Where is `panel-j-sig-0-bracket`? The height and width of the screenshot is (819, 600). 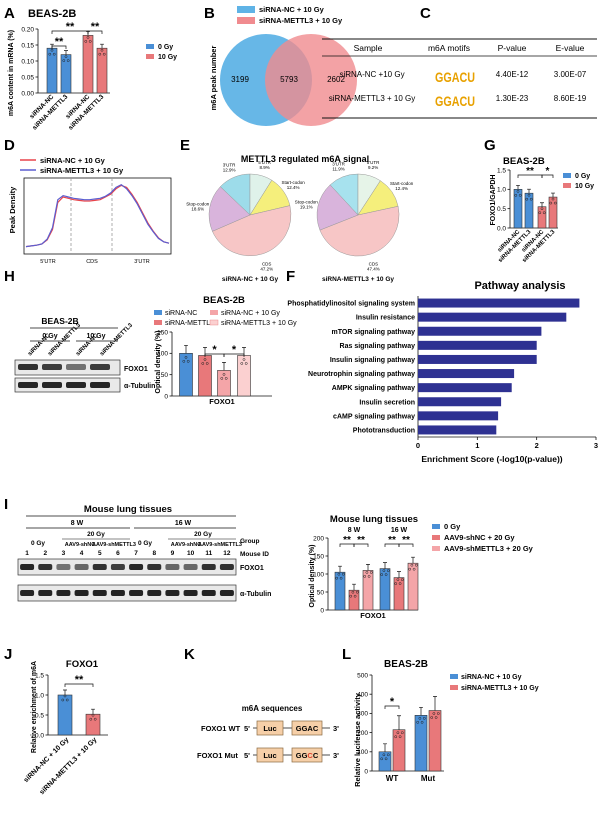 panel-j-sig-0-bracket is located at coordinates (79, 685).